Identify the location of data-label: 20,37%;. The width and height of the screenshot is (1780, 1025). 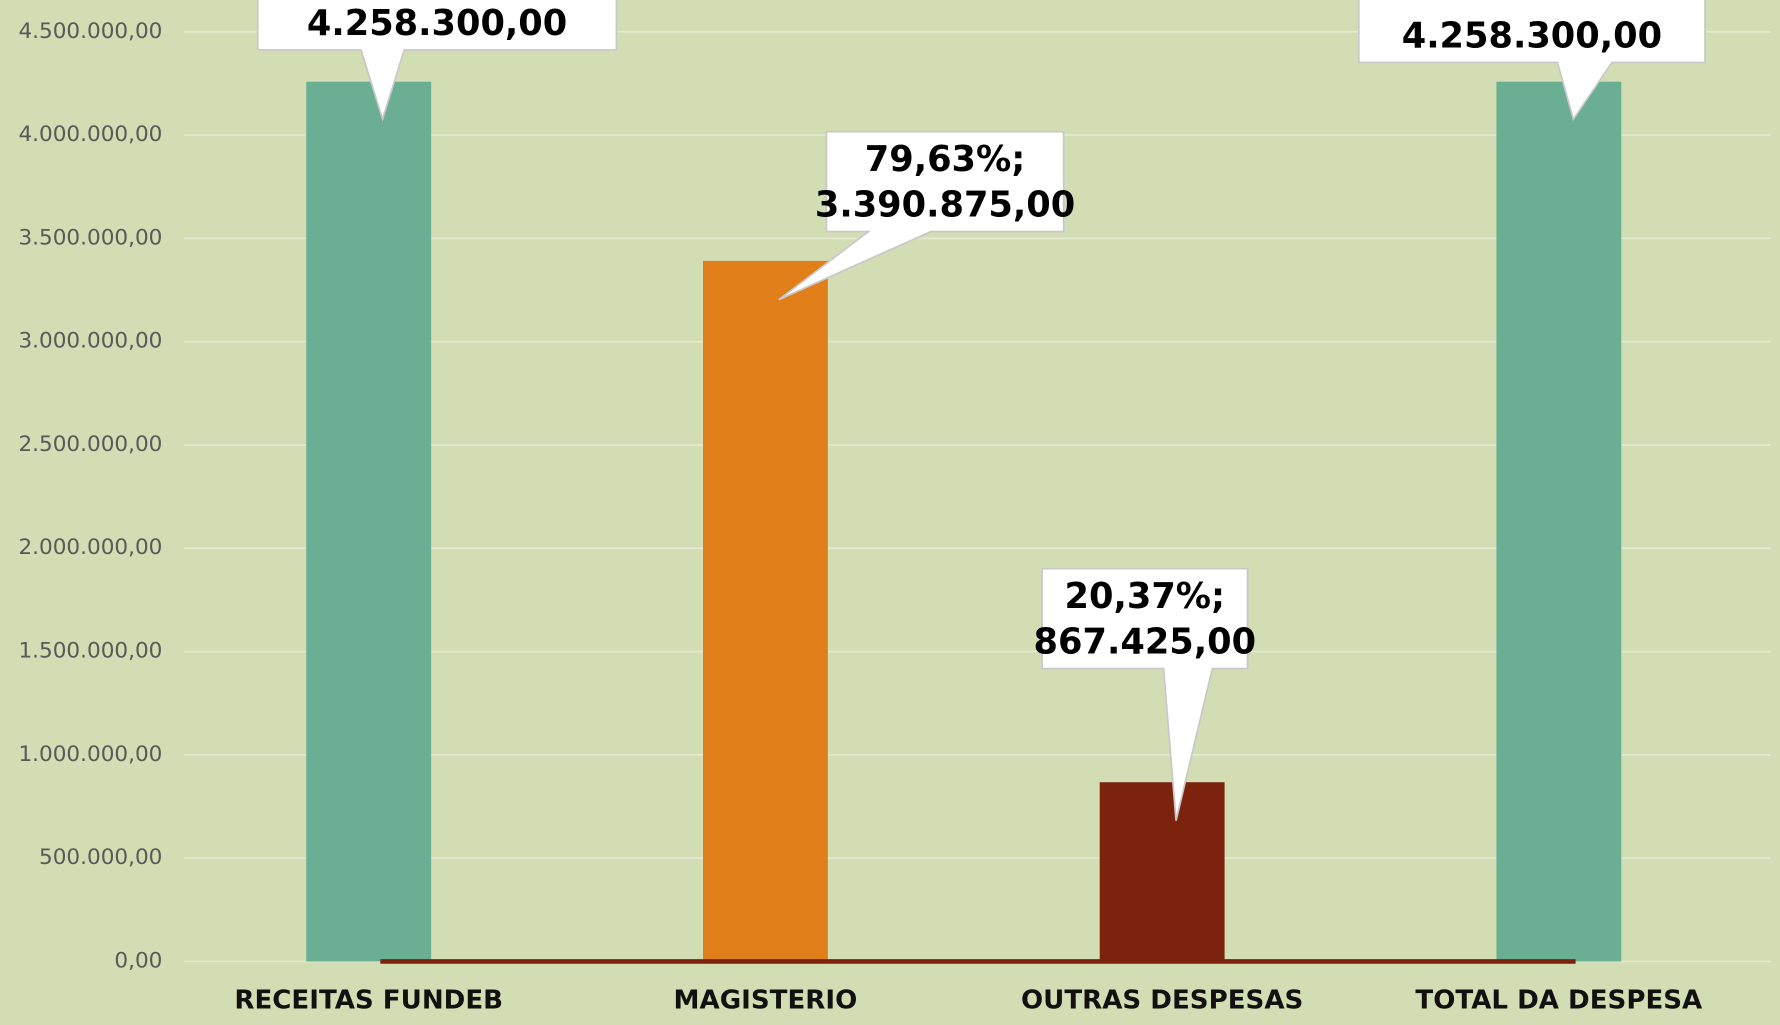
(1145, 596).